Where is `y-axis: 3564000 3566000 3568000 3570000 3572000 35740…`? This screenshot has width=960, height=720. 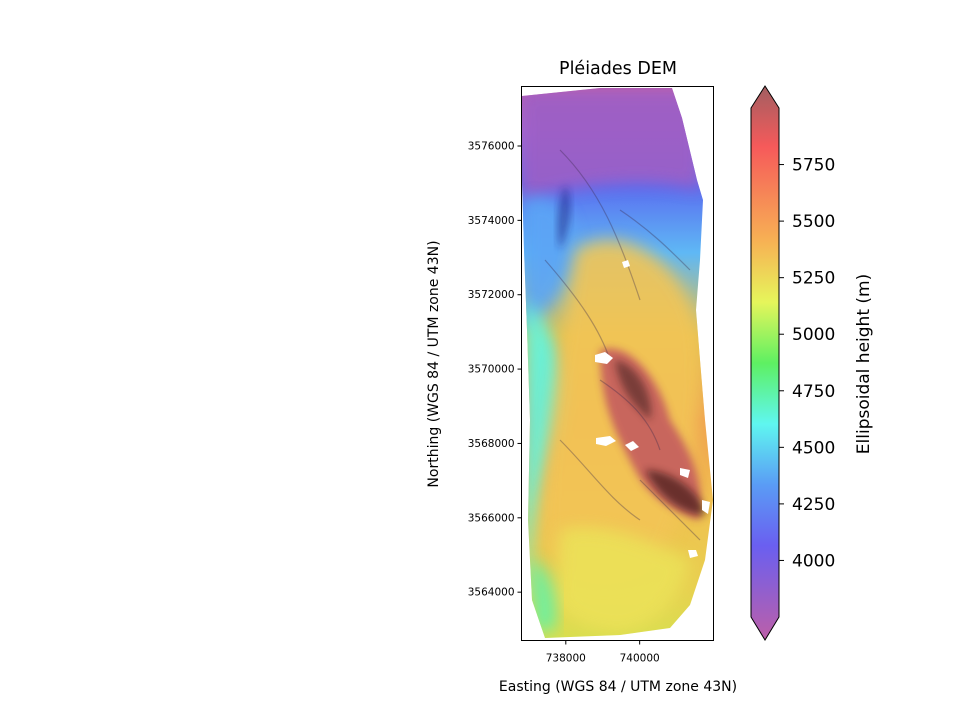 y-axis: 3564000 3566000 3568000 3570000 3572000 35740… is located at coordinates (495, 369).